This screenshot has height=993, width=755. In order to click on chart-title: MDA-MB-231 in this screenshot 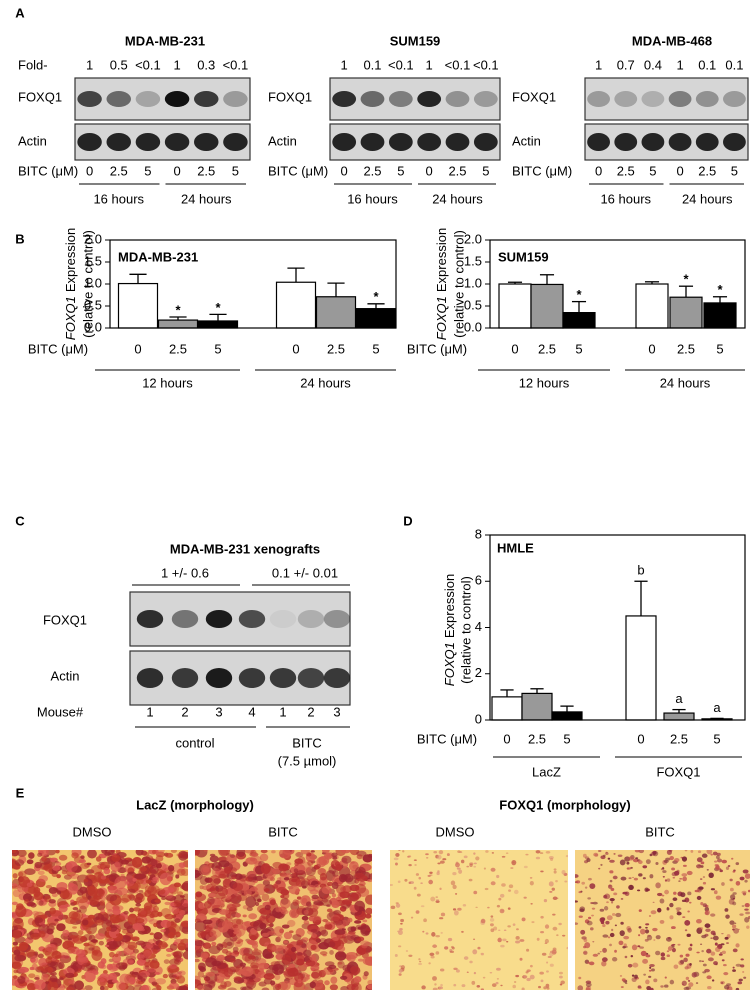, I will do `click(158, 256)`.